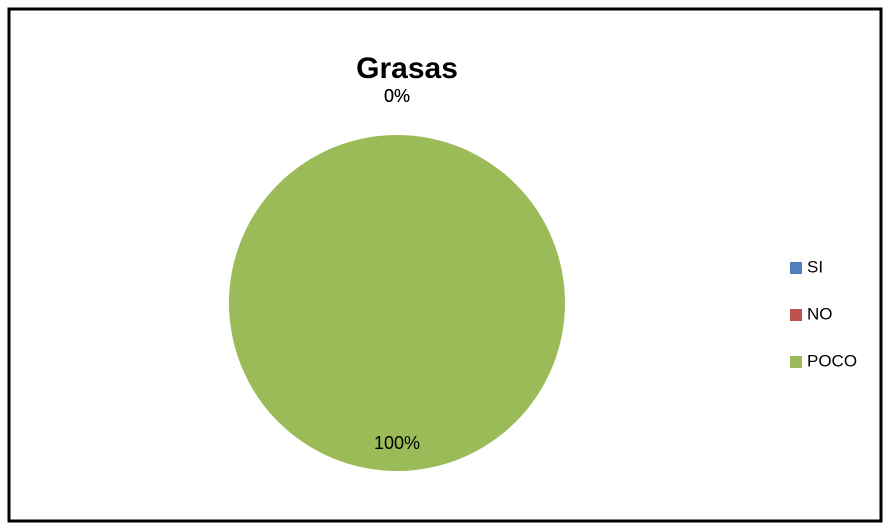  What do you see at coordinates (397, 443) in the screenshot?
I see `data-label: 100%` at bounding box center [397, 443].